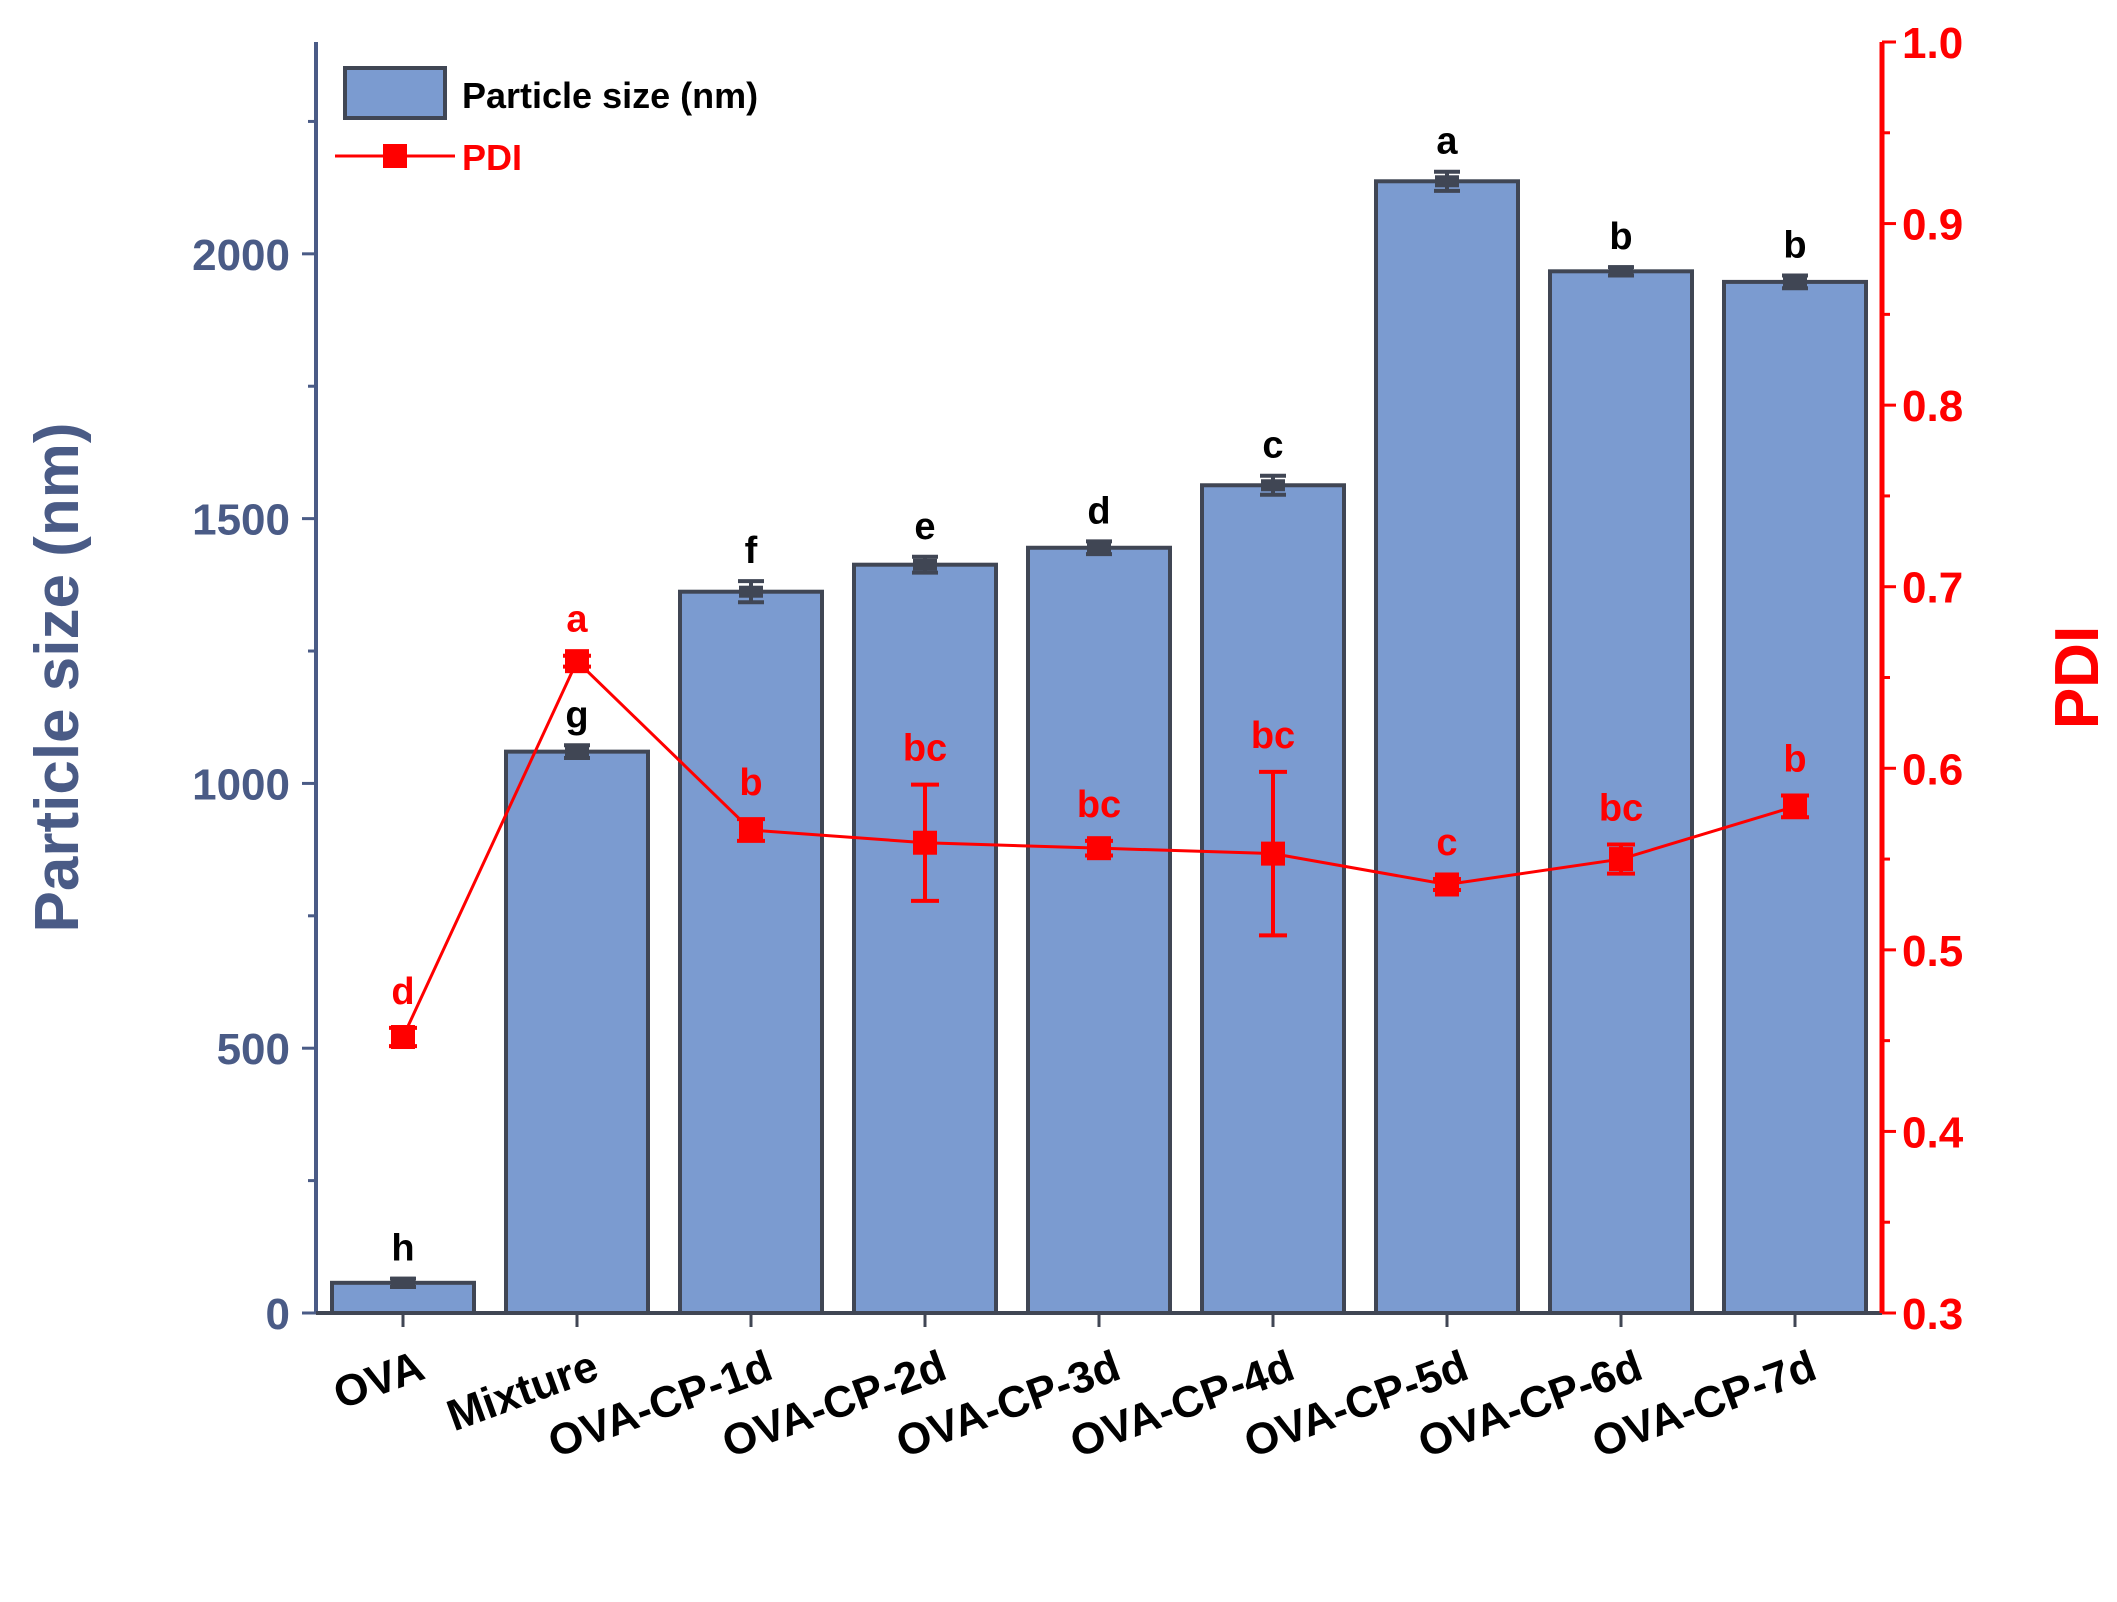  Describe the element at coordinates (395, 156) in the screenshot. I see `legend-line-marker` at that location.